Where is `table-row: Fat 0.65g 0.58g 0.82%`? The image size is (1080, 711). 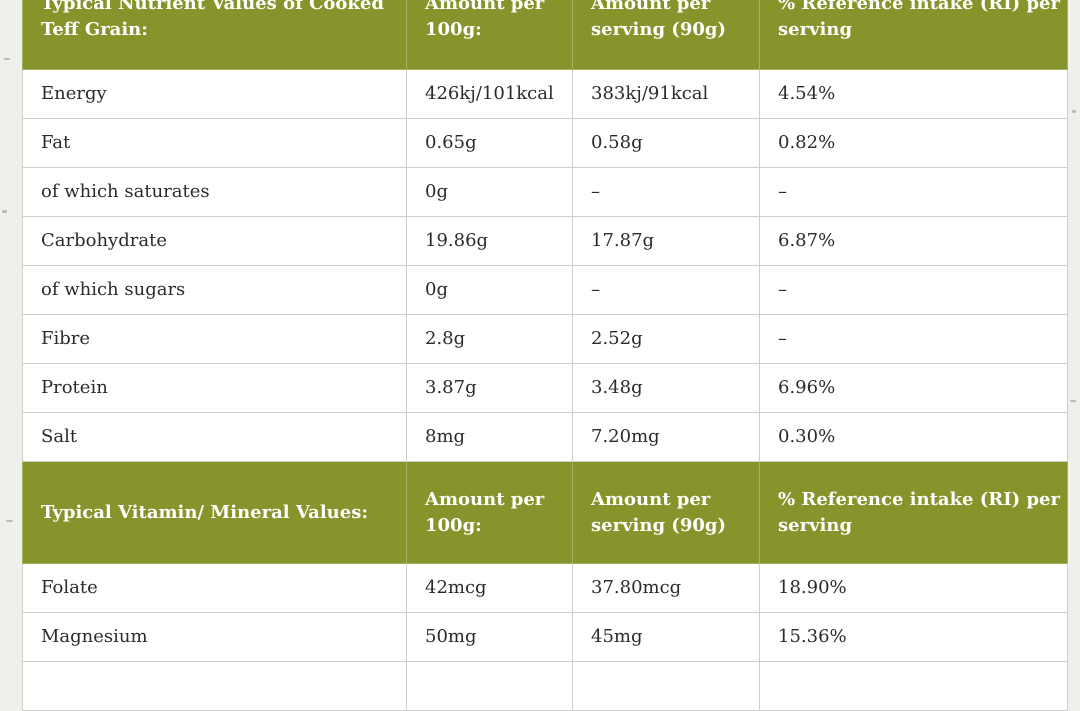
table-row: Fat 0.65g 0.58g 0.82% is located at coordinates (545, 143).